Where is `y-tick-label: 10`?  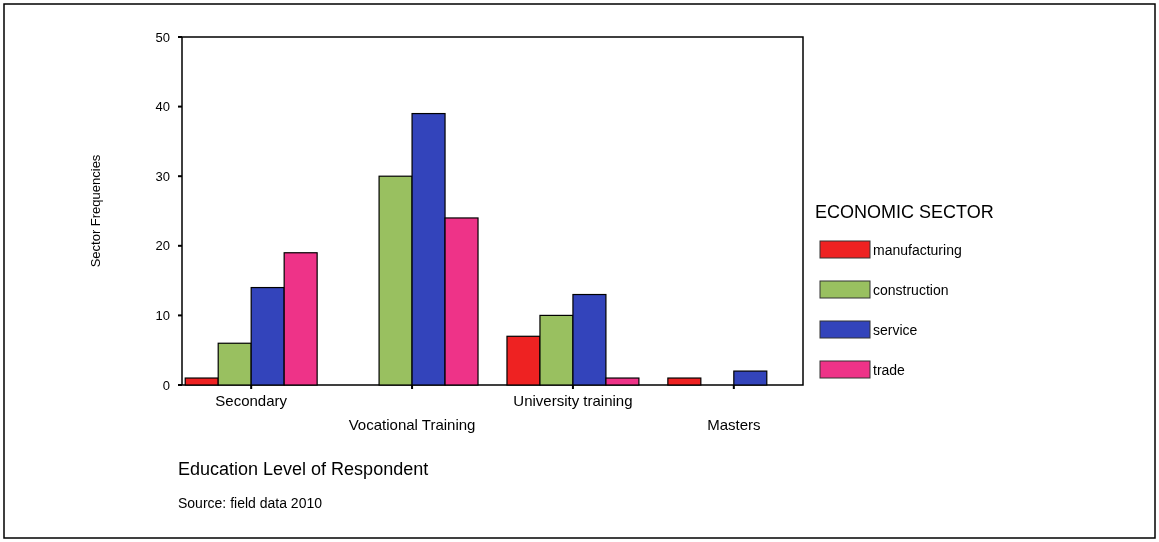 y-tick-label: 10 is located at coordinates (162, 315).